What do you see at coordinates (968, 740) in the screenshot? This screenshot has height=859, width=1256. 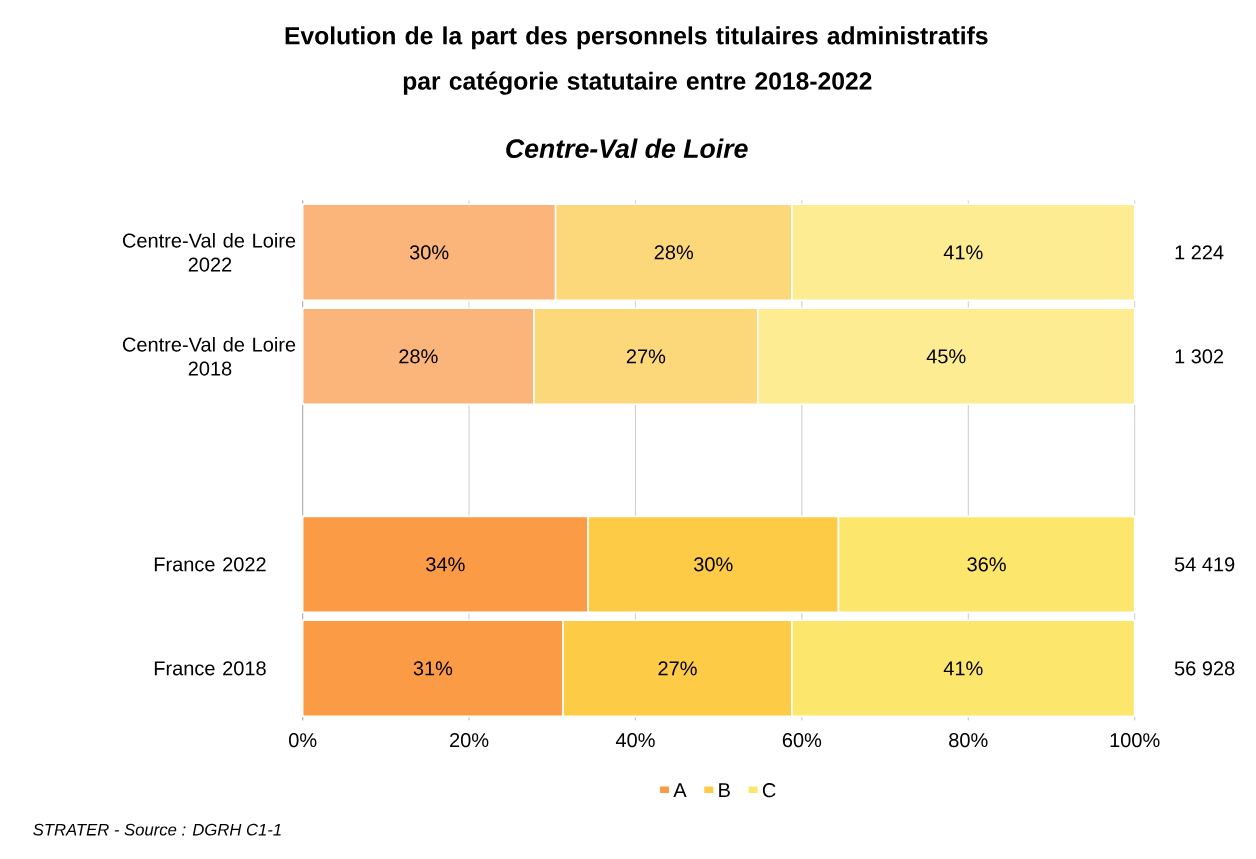 I see `x-tick-label: 80%` at bounding box center [968, 740].